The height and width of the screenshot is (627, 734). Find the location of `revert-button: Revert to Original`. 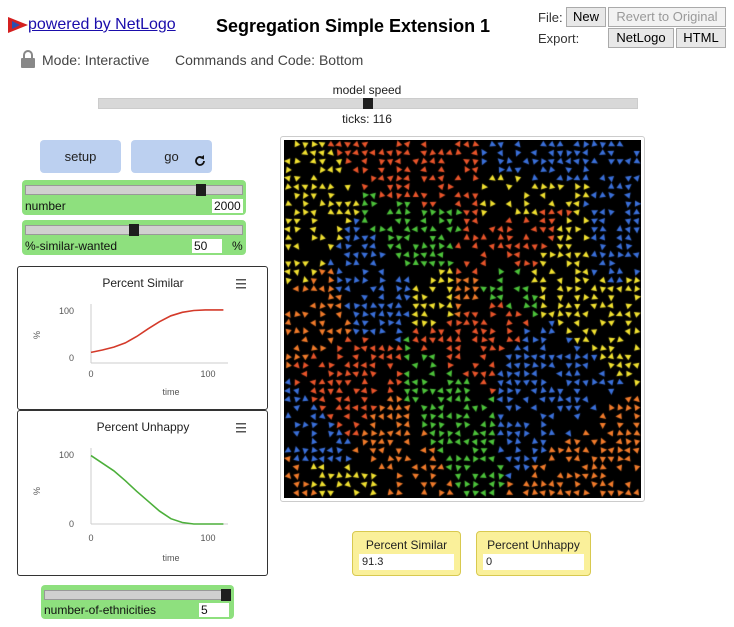

revert-button: Revert to Original is located at coordinates (667, 17).